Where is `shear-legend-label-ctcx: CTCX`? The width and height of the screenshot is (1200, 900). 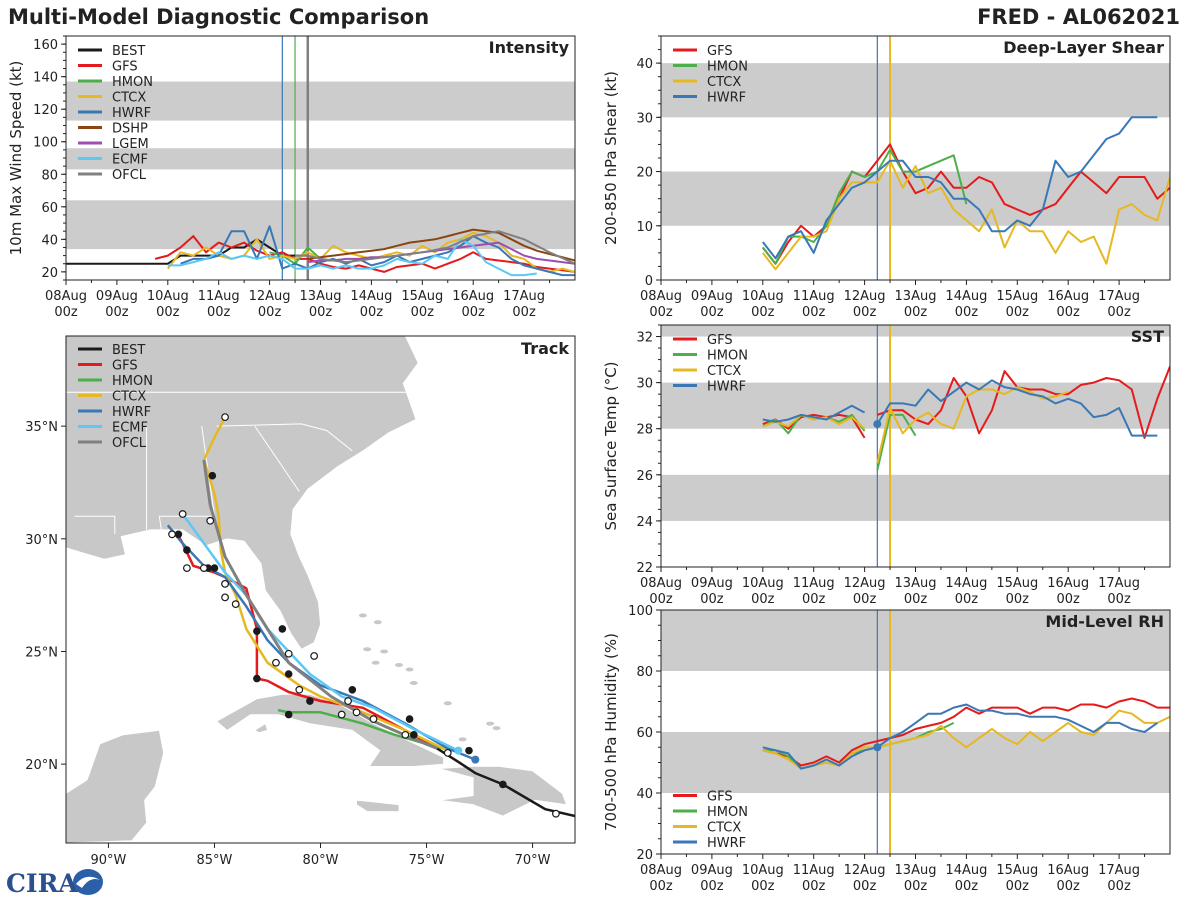
shear-legend-label-ctcx: CTCX is located at coordinates (724, 82).